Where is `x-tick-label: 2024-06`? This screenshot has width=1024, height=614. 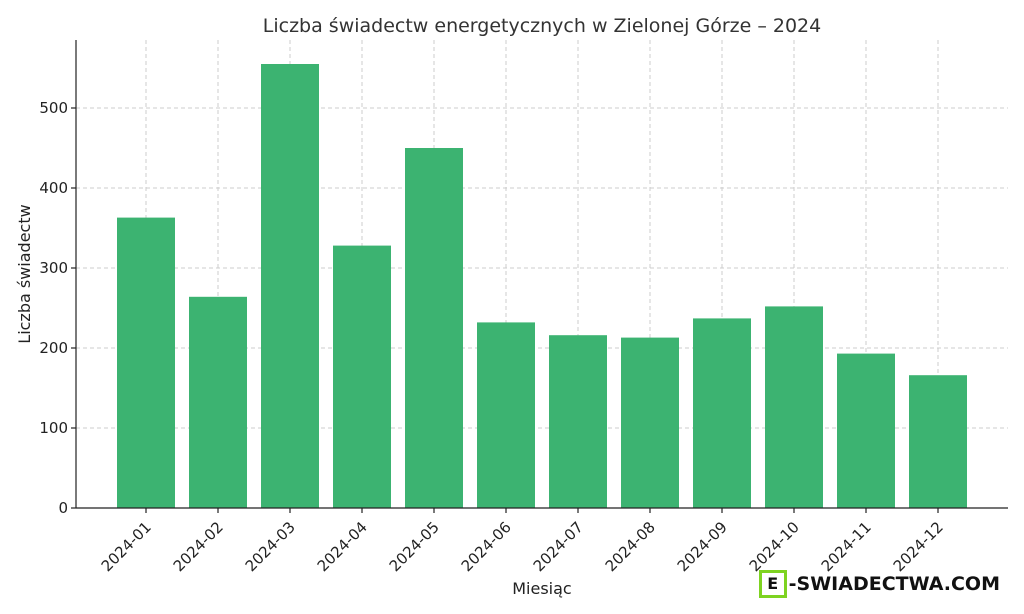
x-tick-label: 2024-06 is located at coordinates (486, 546).